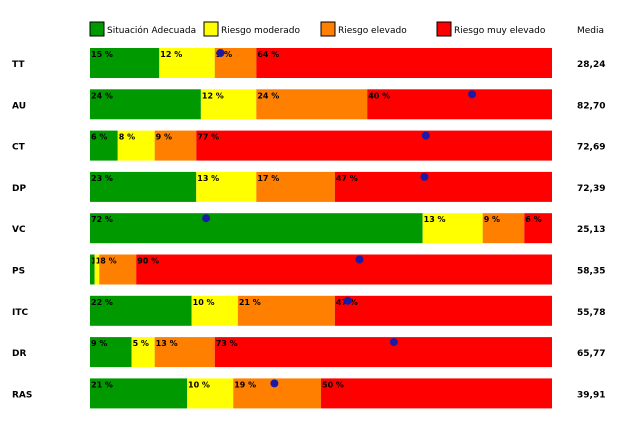 The width and height of the screenshot is (624, 421). Describe the element at coordinates (591, 106) in the screenshot. I see `media-value: 82,70` at that location.